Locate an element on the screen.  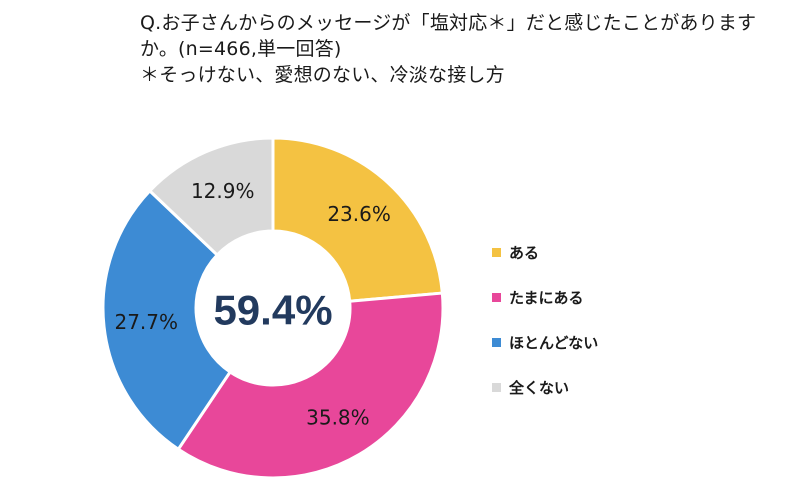
center-value: 59.4% is located at coordinates (272, 310).